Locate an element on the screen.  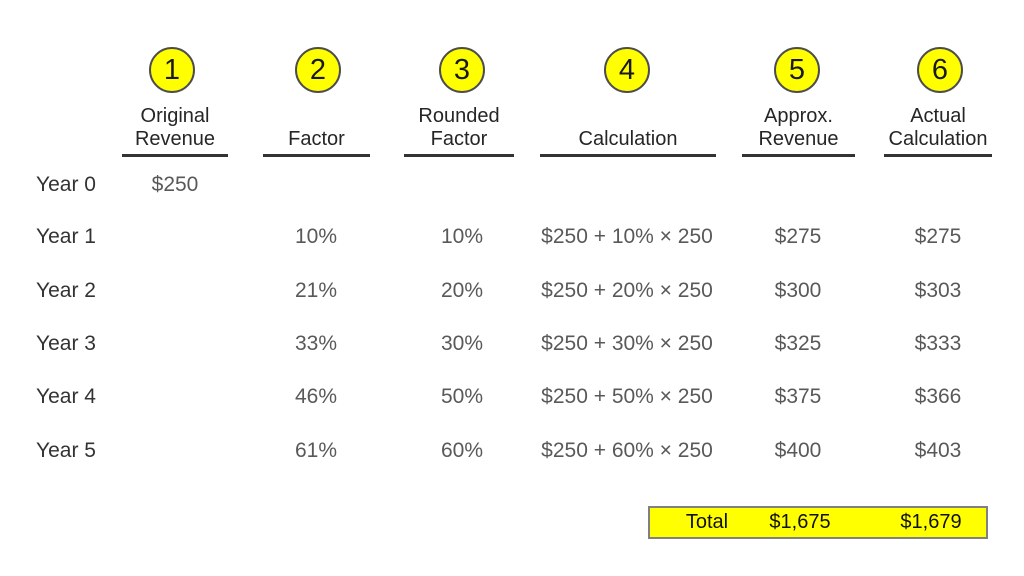
step-number: 6 is located at coordinates (940, 69).